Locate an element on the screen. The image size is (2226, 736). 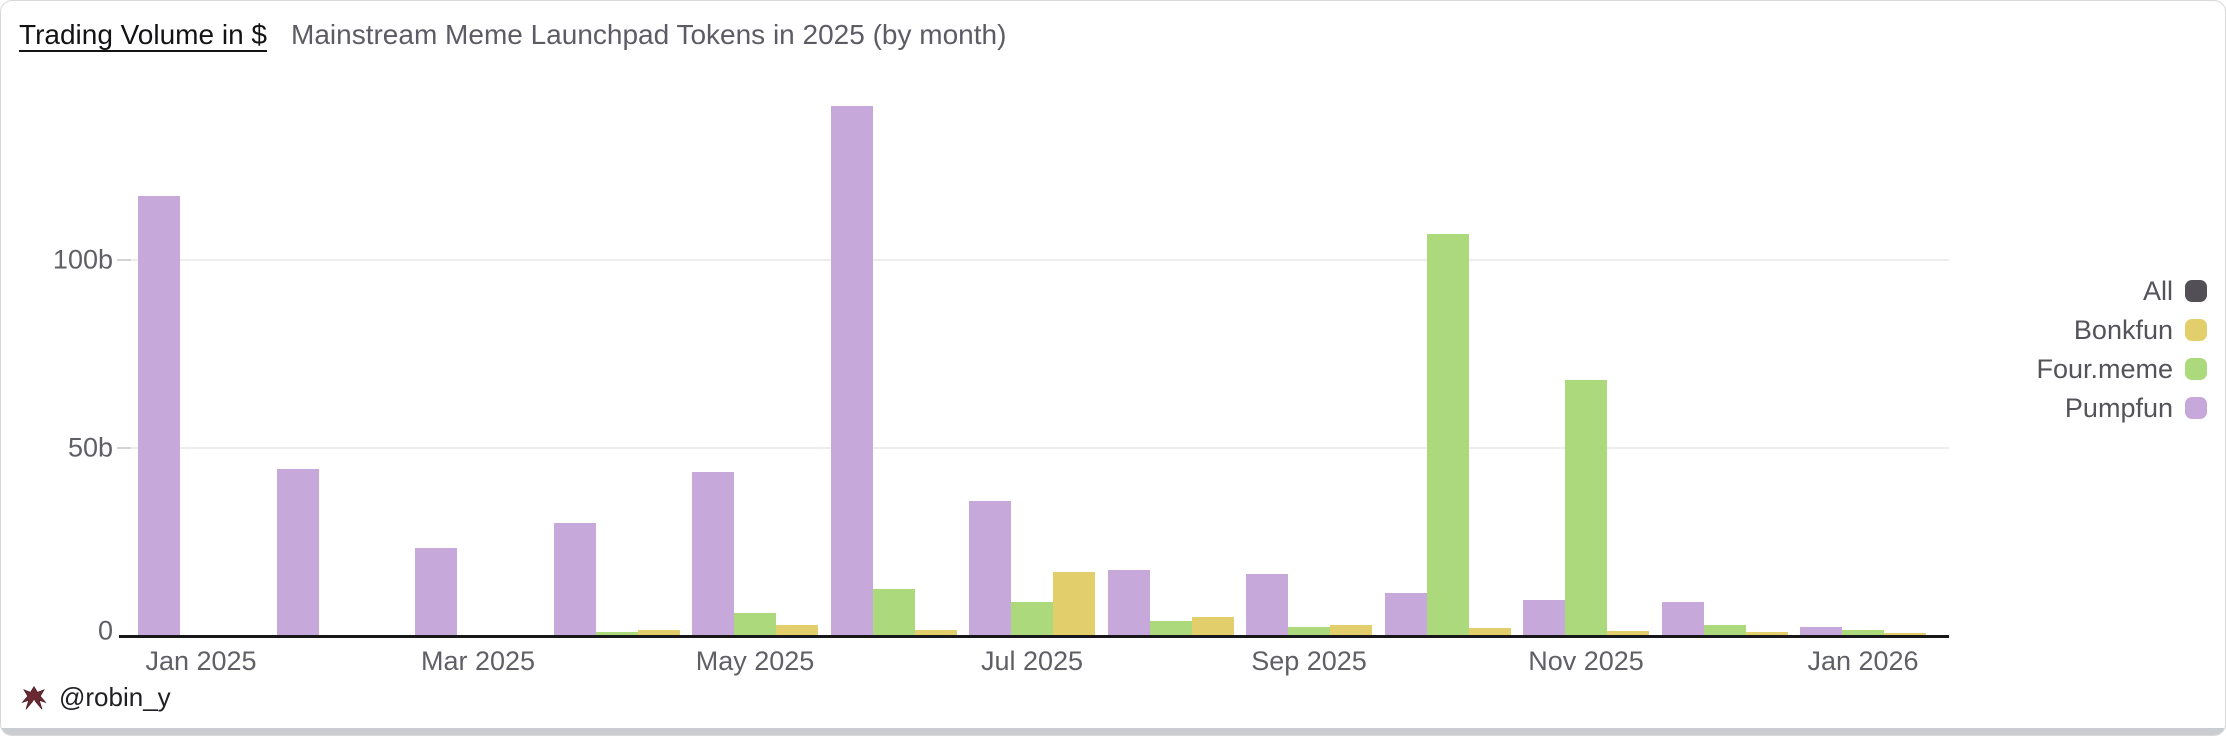
bar-pumpfun-jan-2025 is located at coordinates (159, 416).